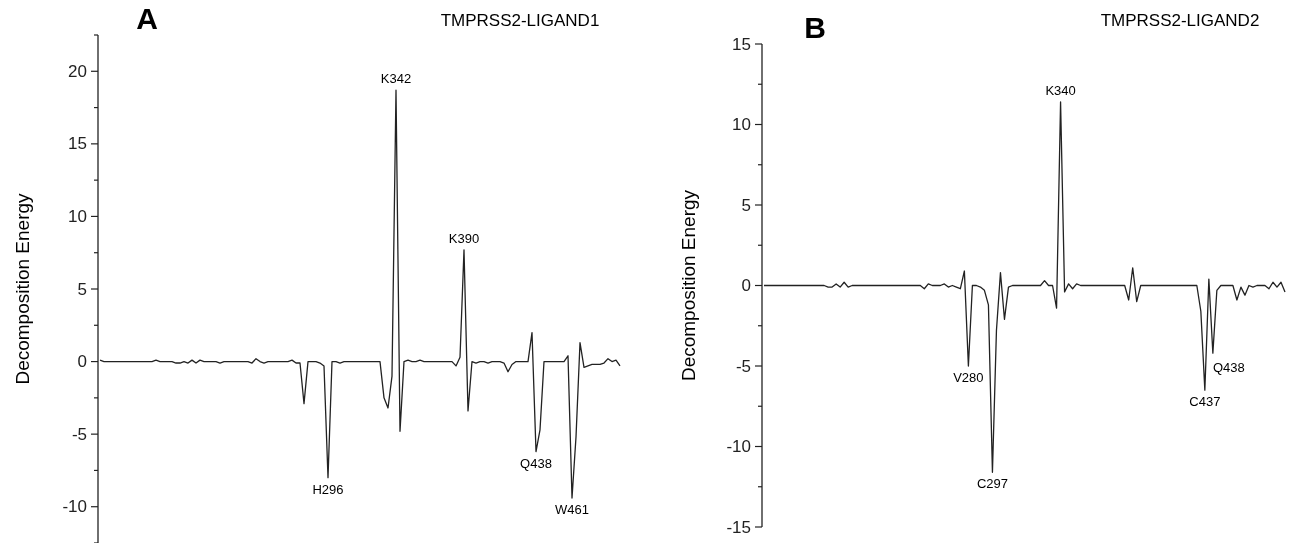 Image resolution: width=1294 pixels, height=543 pixels. Describe the element at coordinates (1060, 90) in the screenshot. I see `annotation: K340` at that location.